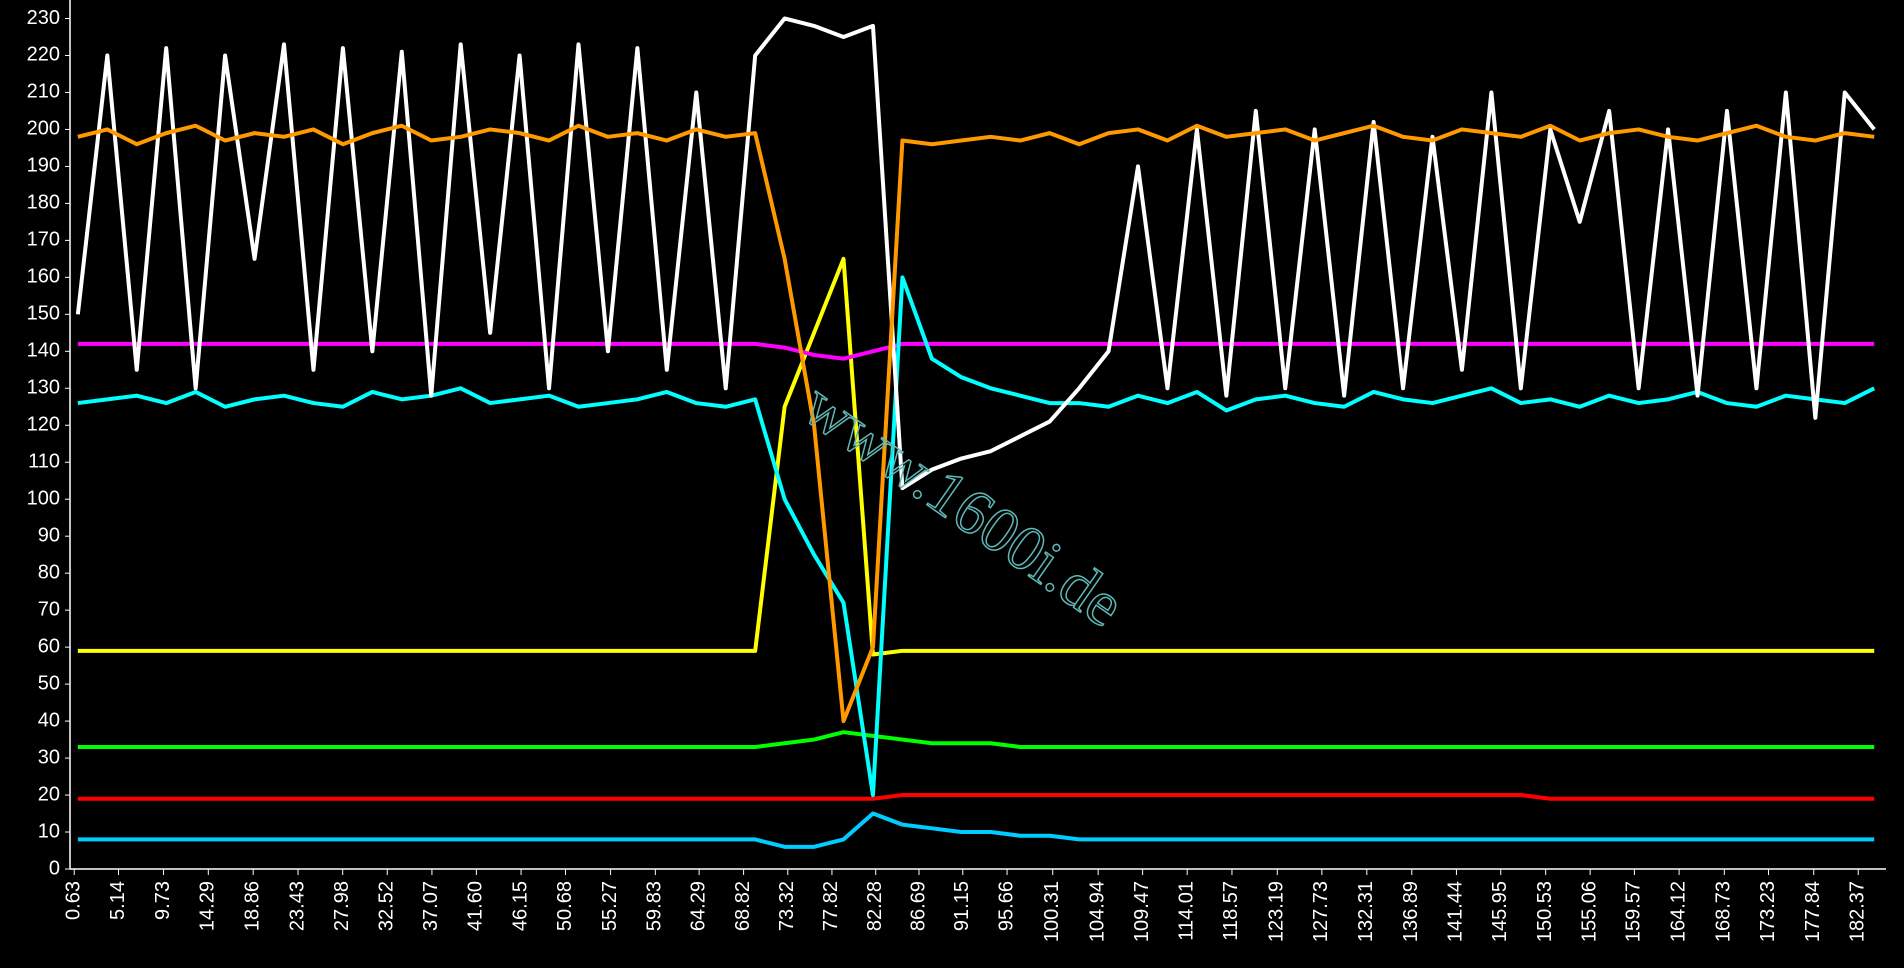 The width and height of the screenshot is (1904, 968). What do you see at coordinates (43, 240) in the screenshot?
I see `y-tick-label: 170` at bounding box center [43, 240].